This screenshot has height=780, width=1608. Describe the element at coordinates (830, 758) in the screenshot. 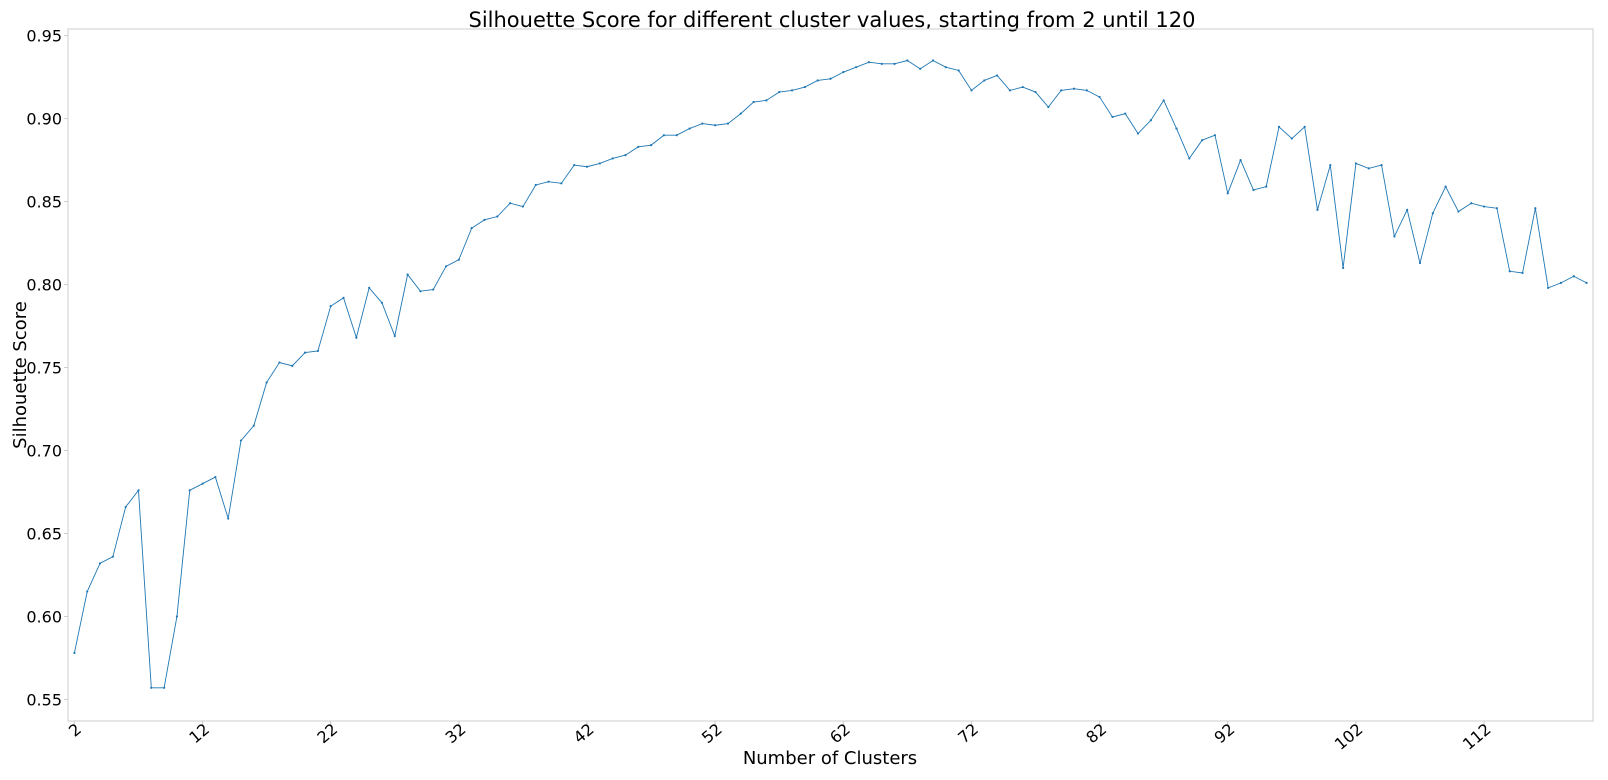

I see `x-axis-label: Number of Clusters` at that location.